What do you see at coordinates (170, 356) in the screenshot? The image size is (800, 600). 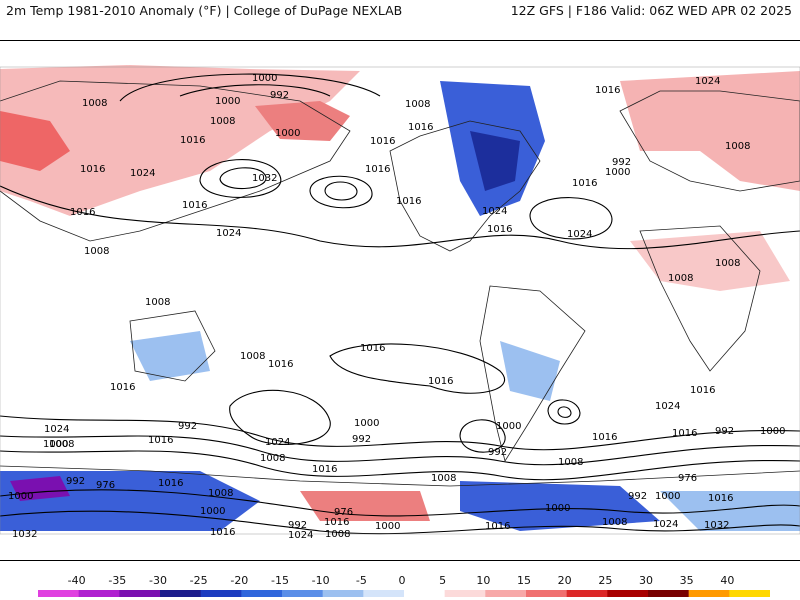 I see `cold-anomaly-australia` at bounding box center [170, 356].